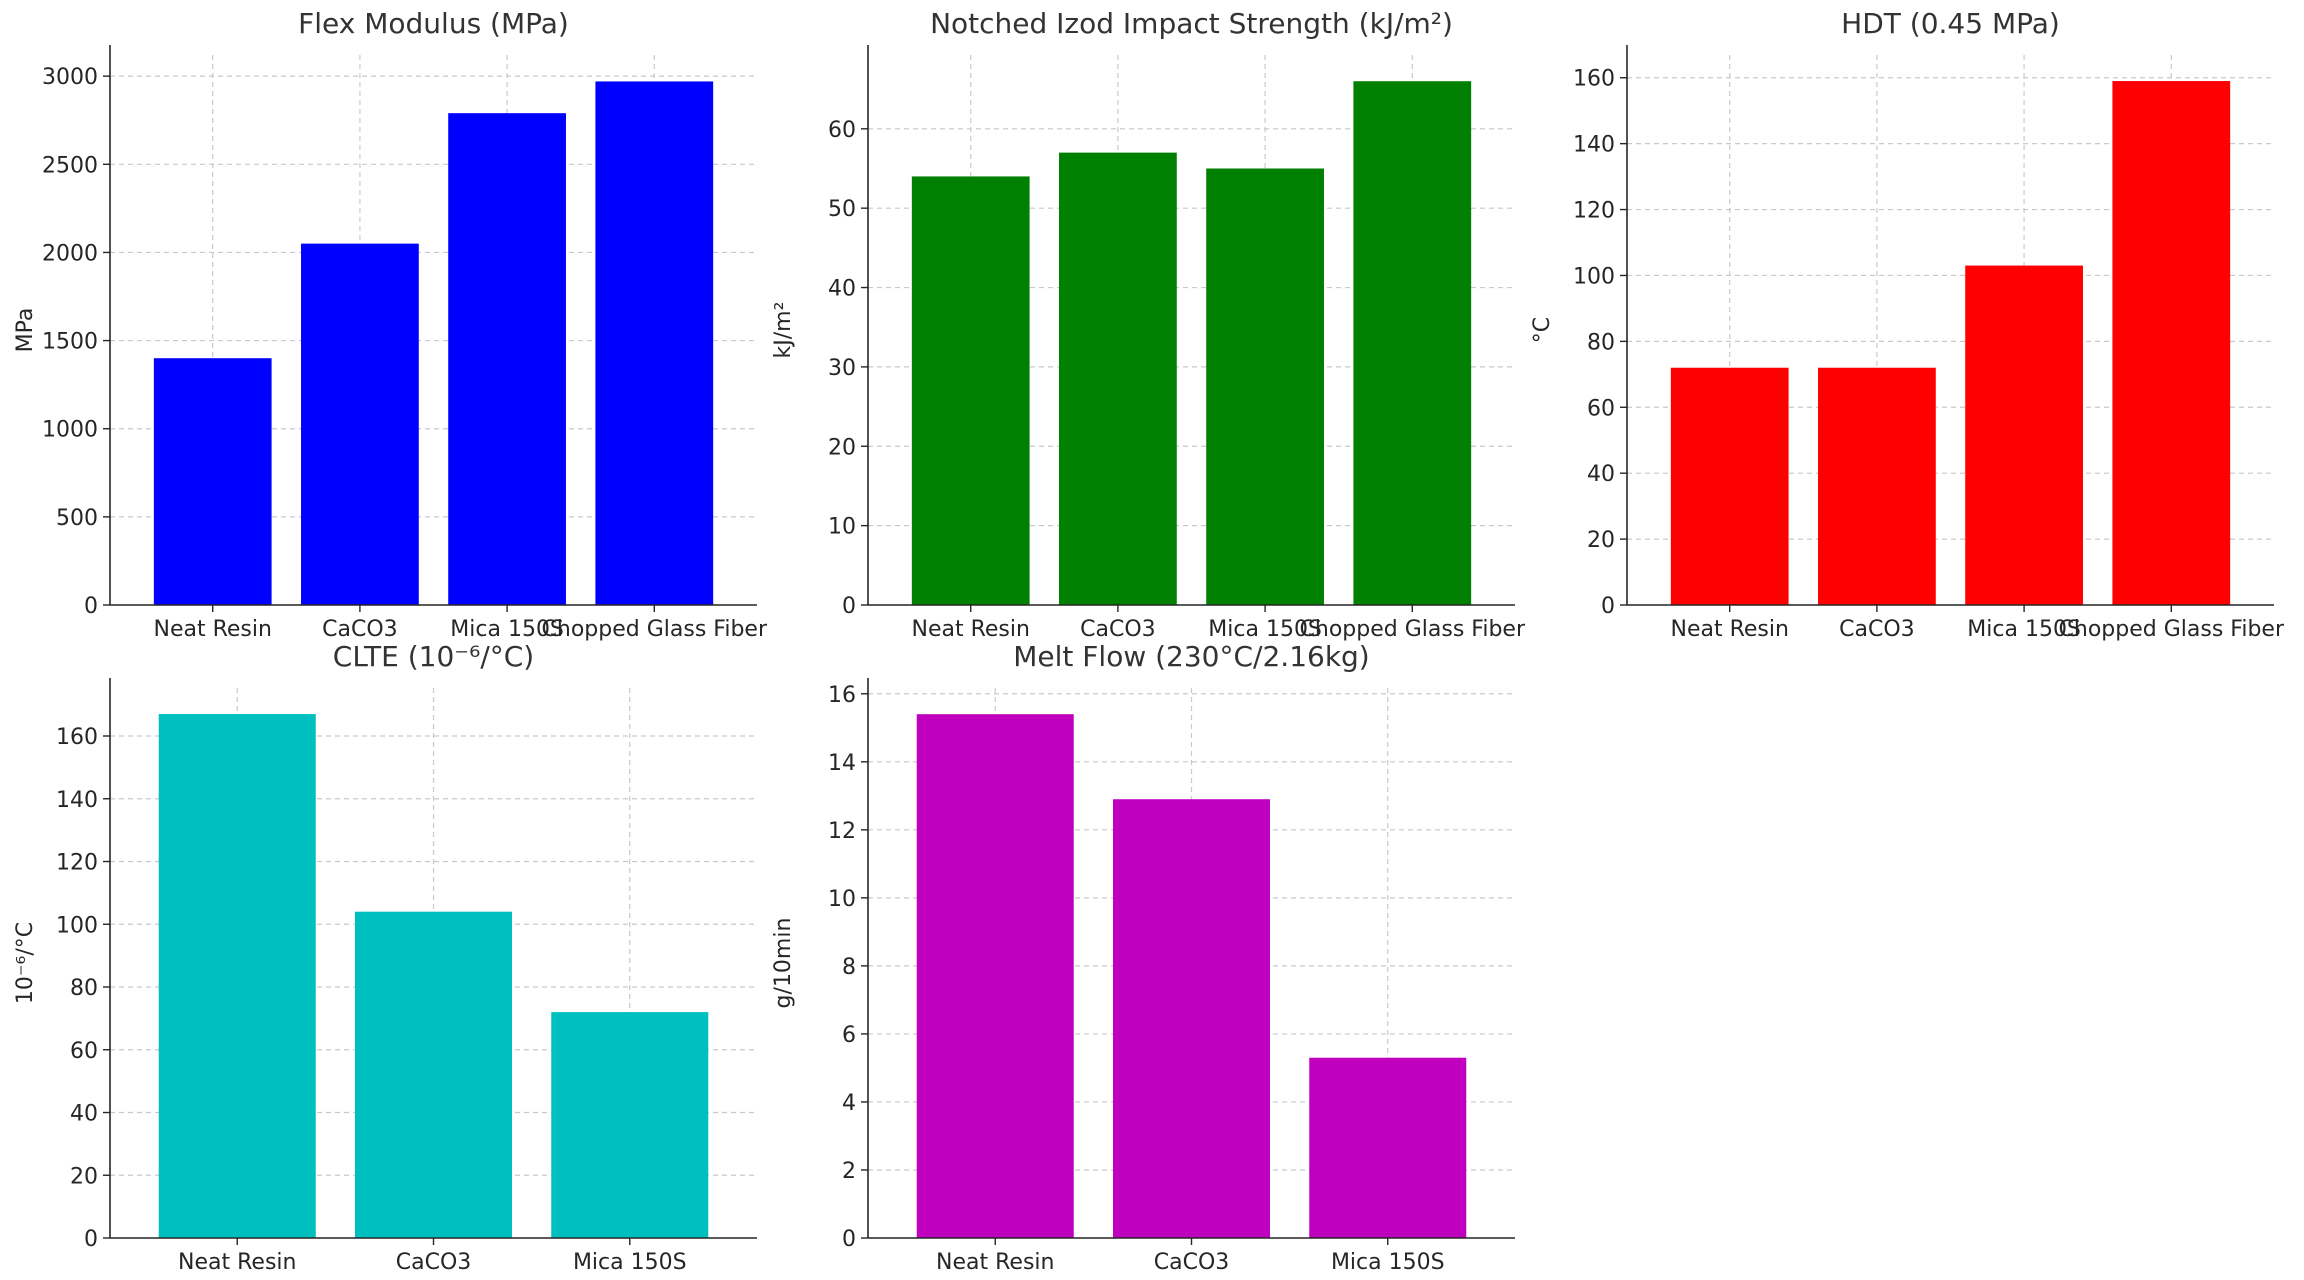 The width and height of the screenshot is (2304, 1280). Describe the element at coordinates (1729, 486) in the screenshot. I see `hdt-bar-neat-resin` at that location.